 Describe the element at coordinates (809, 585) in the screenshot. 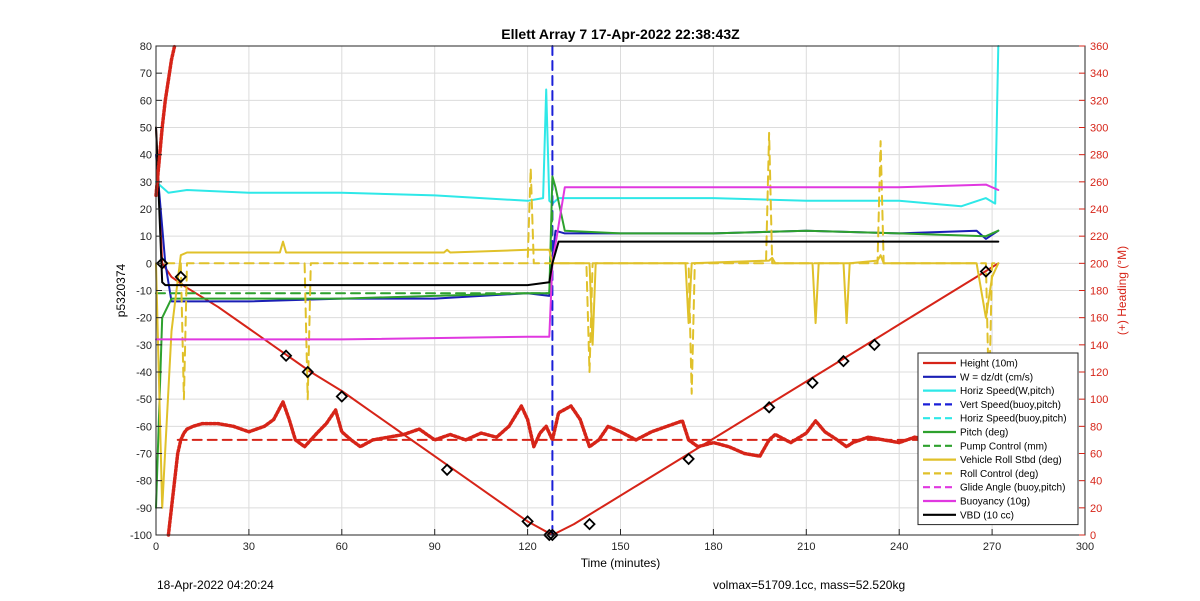

I see `footer-mass-info: volmax=51709.1cc, mass=52.520kg` at that location.